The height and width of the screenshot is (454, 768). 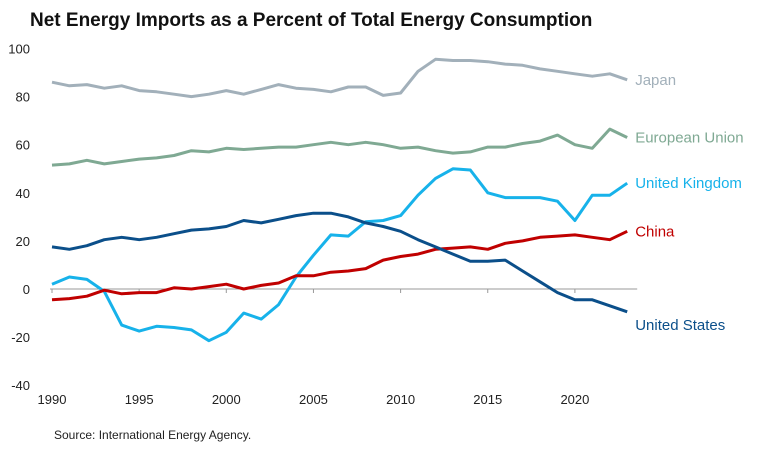 What do you see at coordinates (680, 325) in the screenshot?
I see `series-label: United States` at bounding box center [680, 325].